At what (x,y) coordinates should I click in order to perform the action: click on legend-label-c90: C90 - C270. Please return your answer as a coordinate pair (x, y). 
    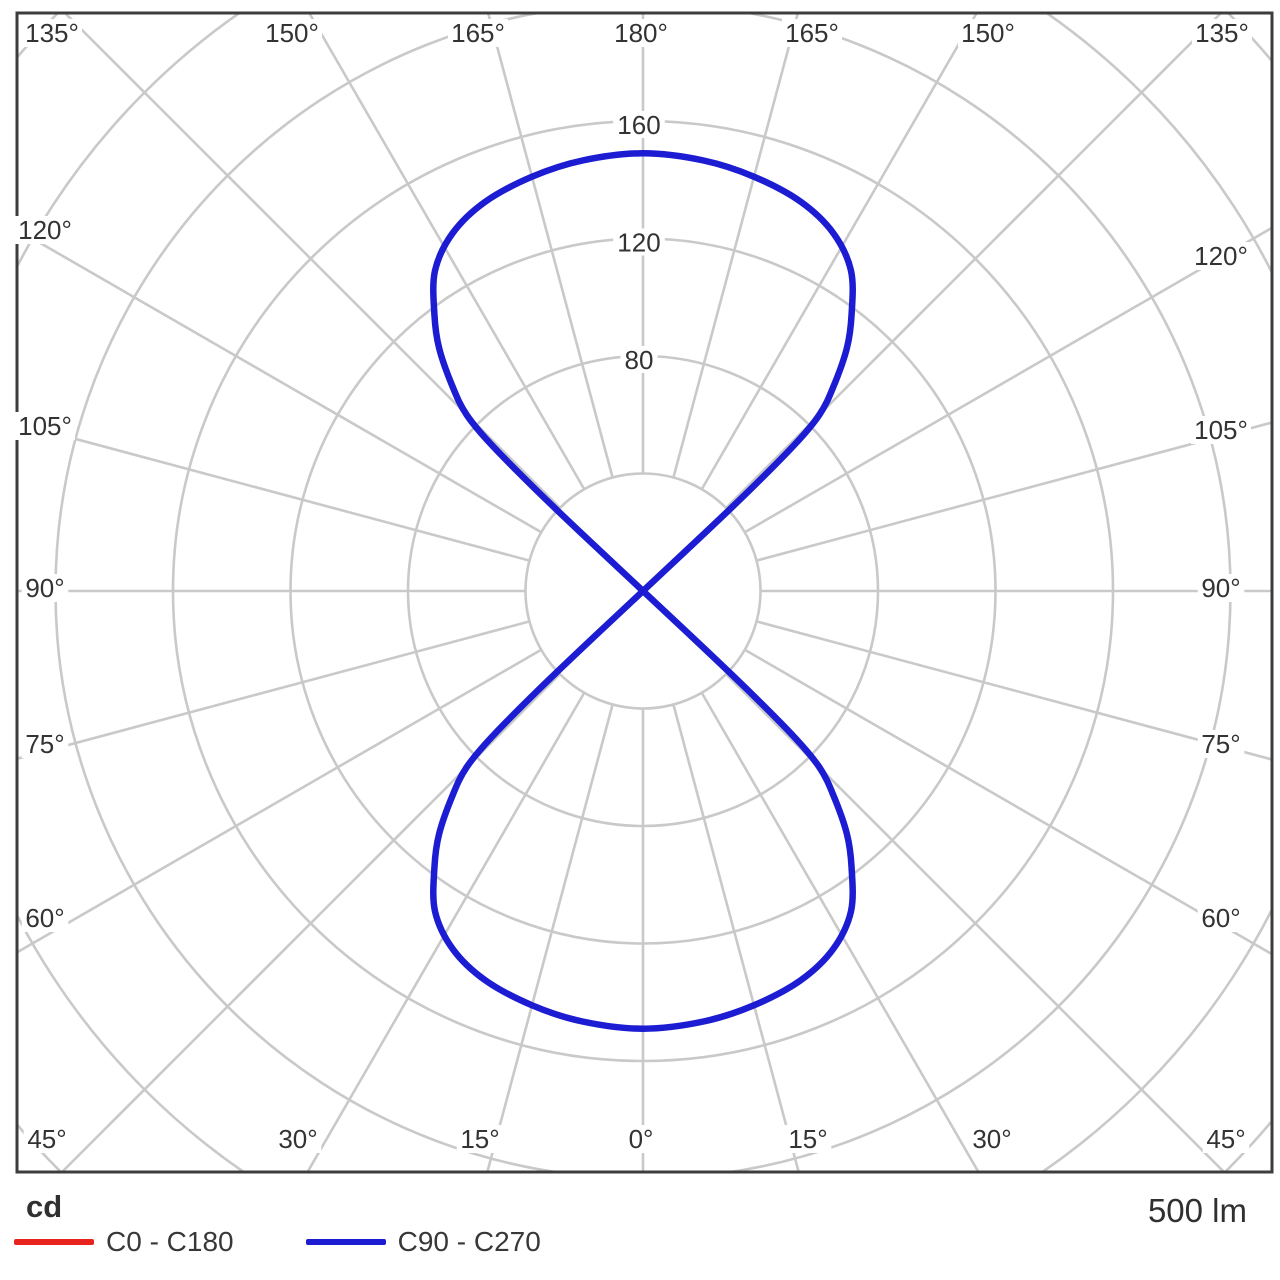
    Looking at the image, I should click on (469, 1241).